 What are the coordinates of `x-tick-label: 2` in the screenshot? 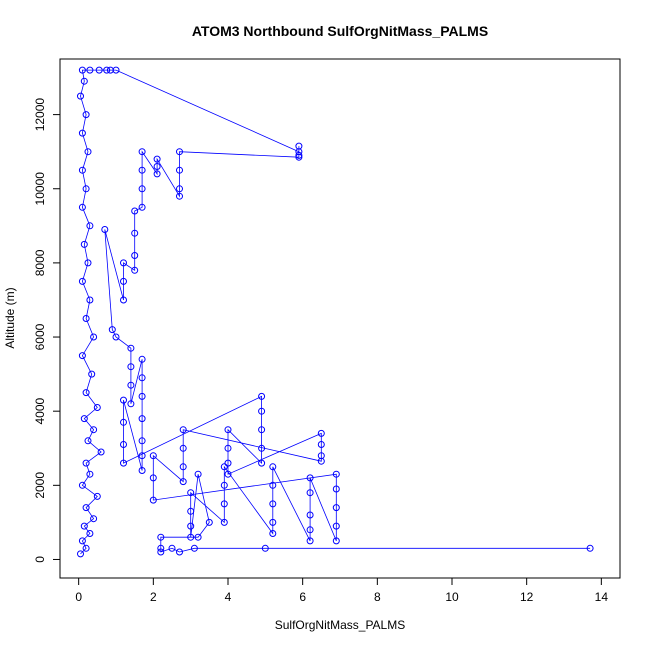 It's located at (153, 597).